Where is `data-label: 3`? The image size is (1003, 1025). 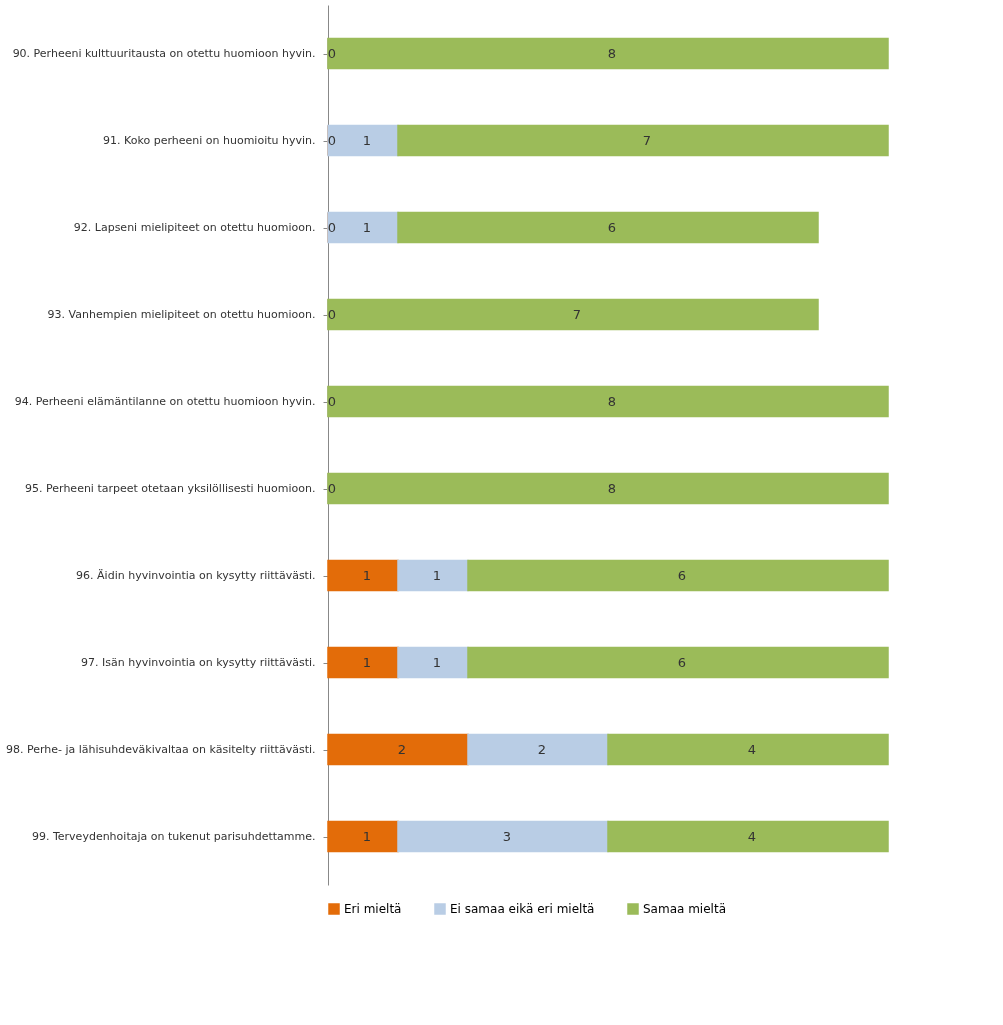
data-label: 3 is located at coordinates (507, 836).